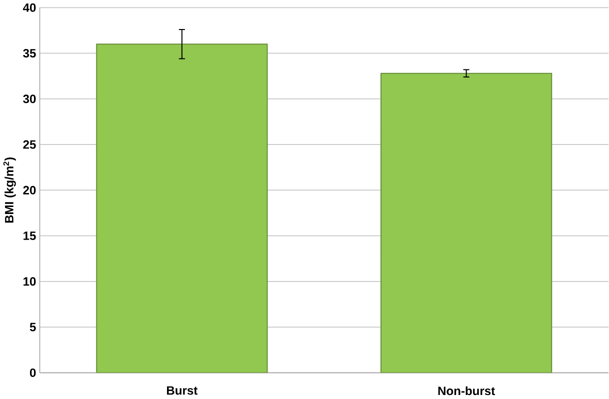 The width and height of the screenshot is (609, 399). I want to click on y-tick-label: 10, so click(30, 281).